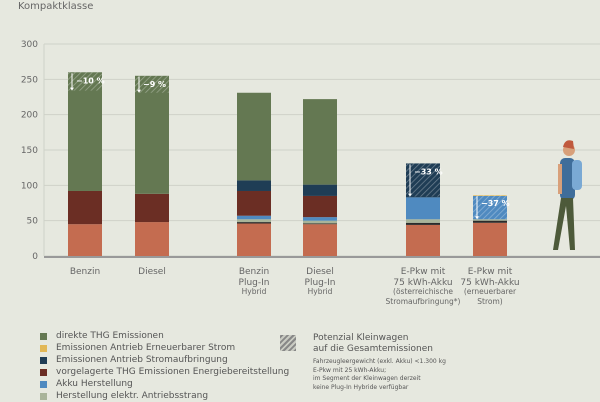 The width and height of the screenshot is (600, 402). I want to click on reduction-label: −9 %, so click(154, 84).